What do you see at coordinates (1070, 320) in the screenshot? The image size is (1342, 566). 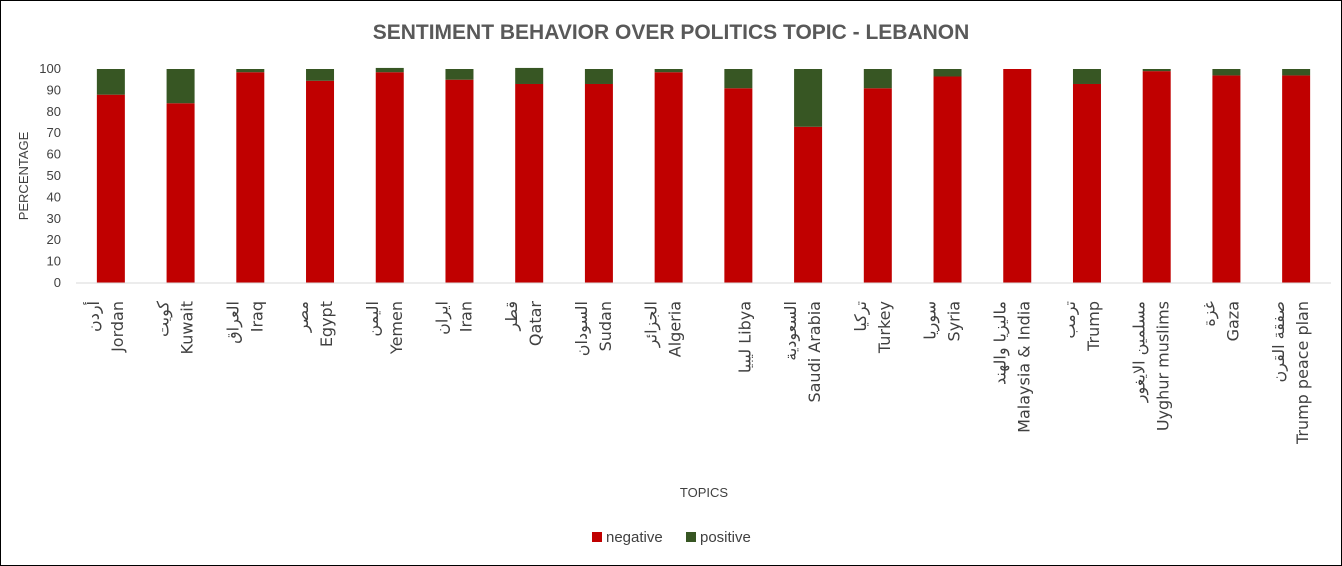 I see `x-label-arabic: ترمب` at bounding box center [1070, 320].